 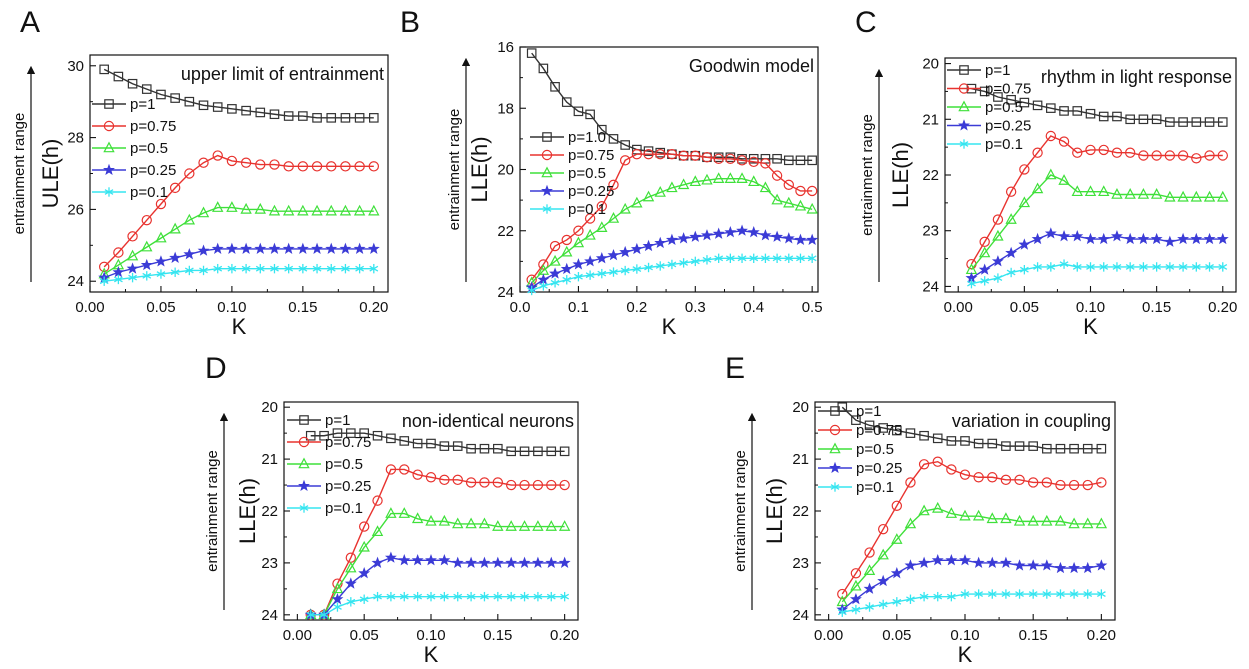 What do you see at coordinates (282, 74) in the screenshot?
I see `panel-title: upper limit of entrainment` at bounding box center [282, 74].